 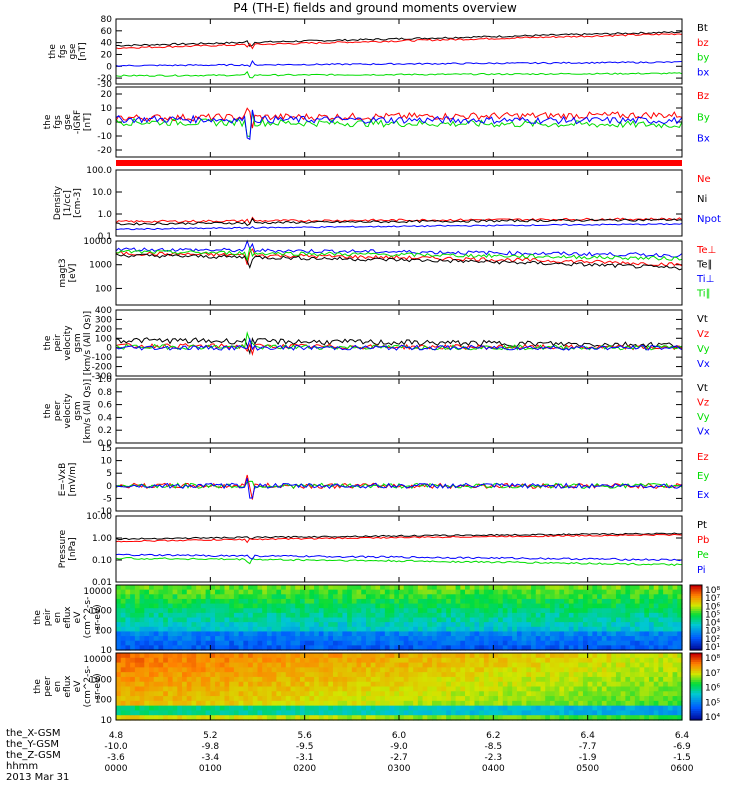 What do you see at coordinates (696, 686) in the screenshot?
I see `colorbar` at bounding box center [696, 686].